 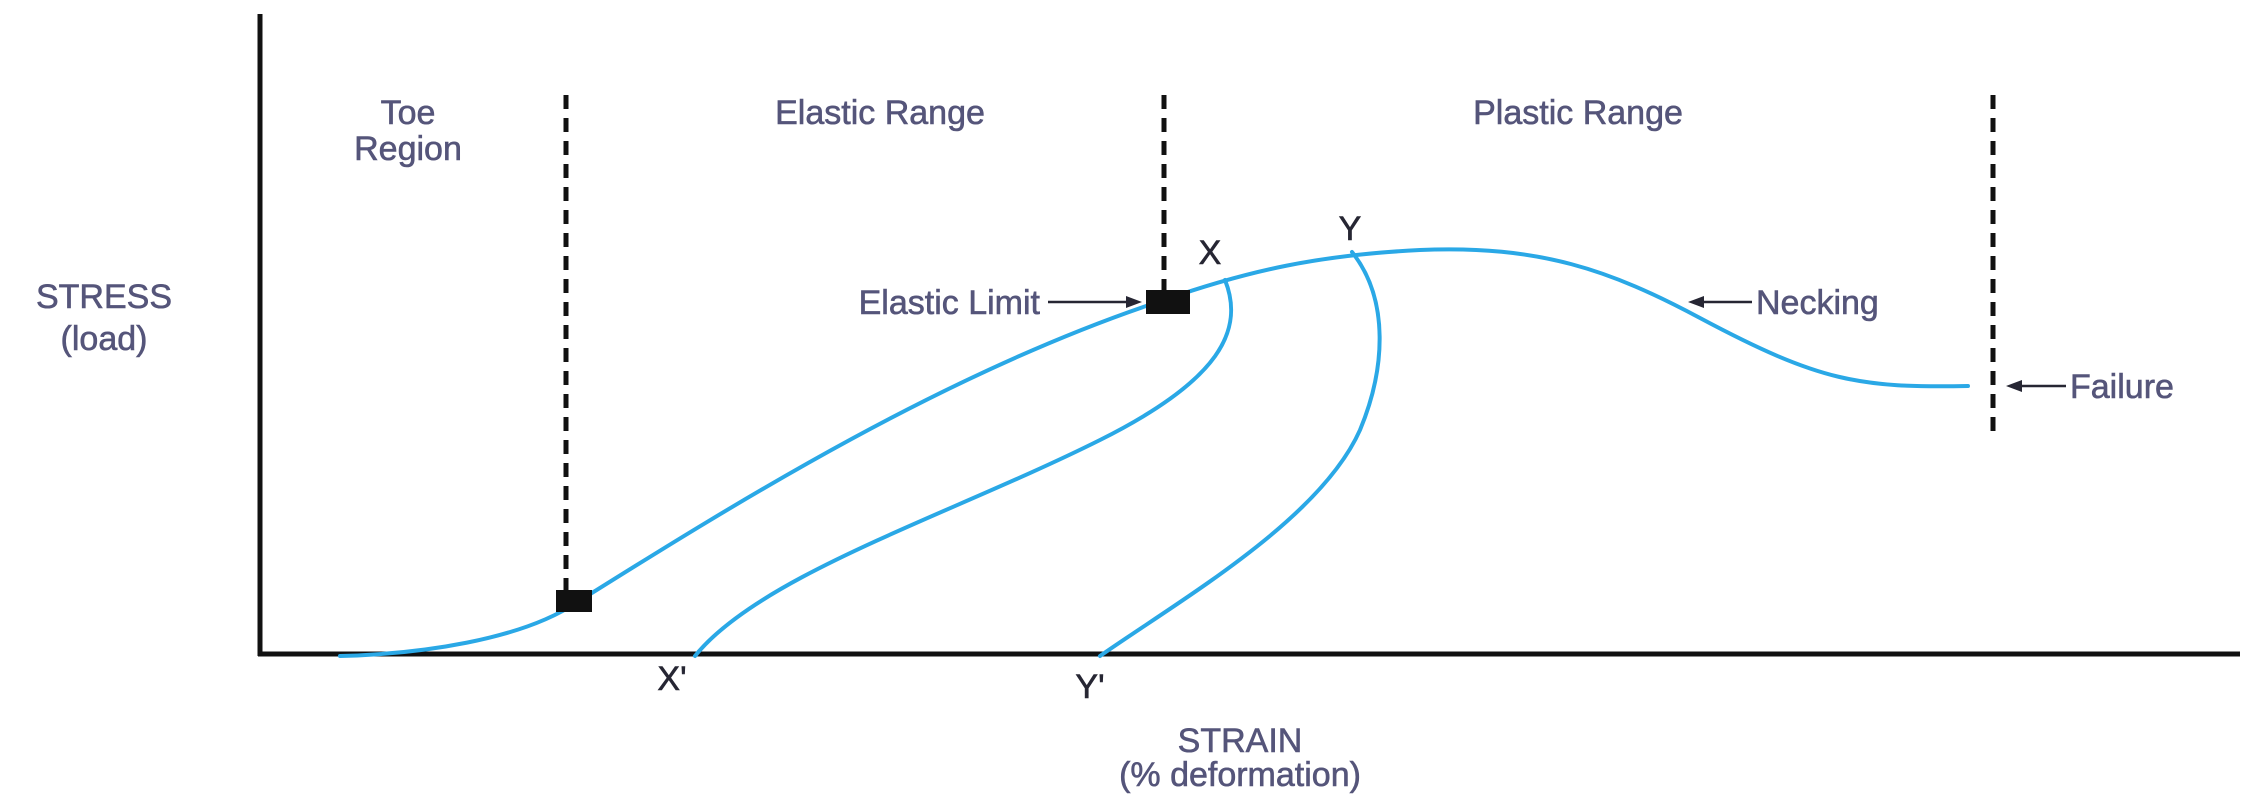 I want to click on toe-end-marker, so click(x=574, y=601).